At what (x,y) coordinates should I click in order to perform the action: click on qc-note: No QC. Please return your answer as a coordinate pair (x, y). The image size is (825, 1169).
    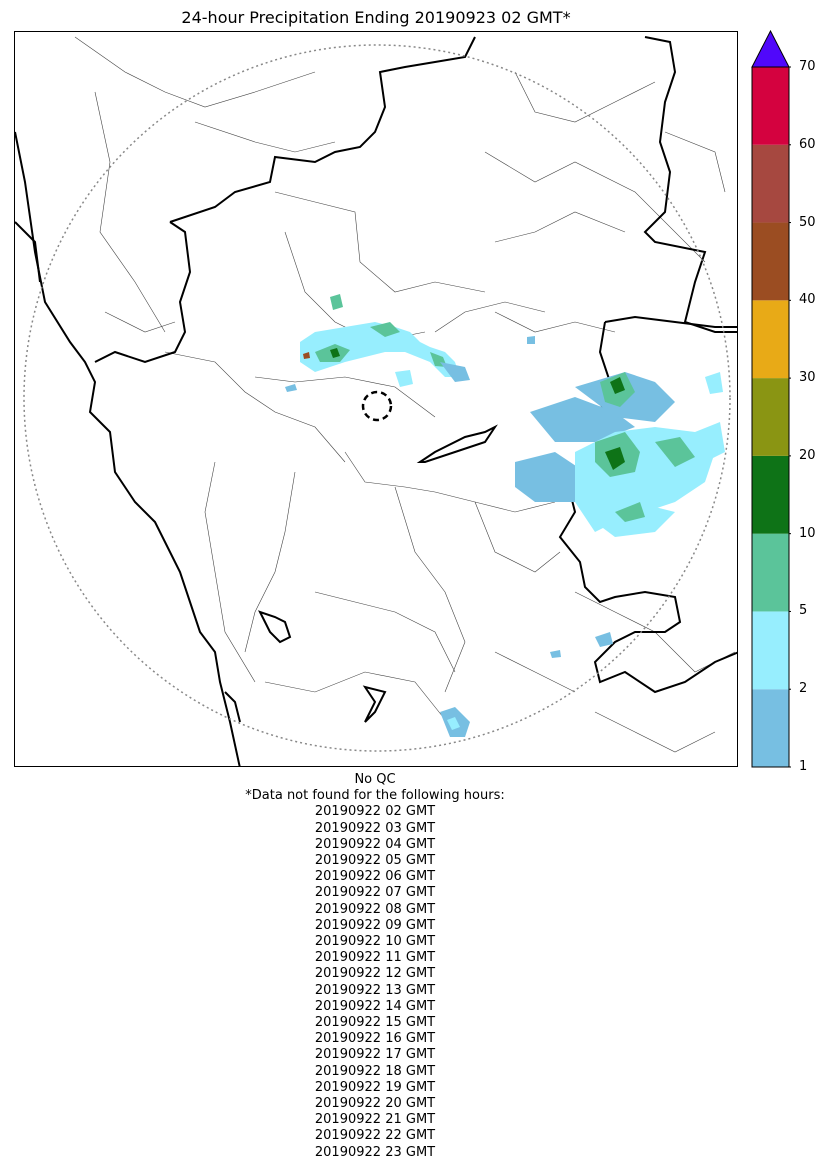
    Looking at the image, I should click on (375, 779).